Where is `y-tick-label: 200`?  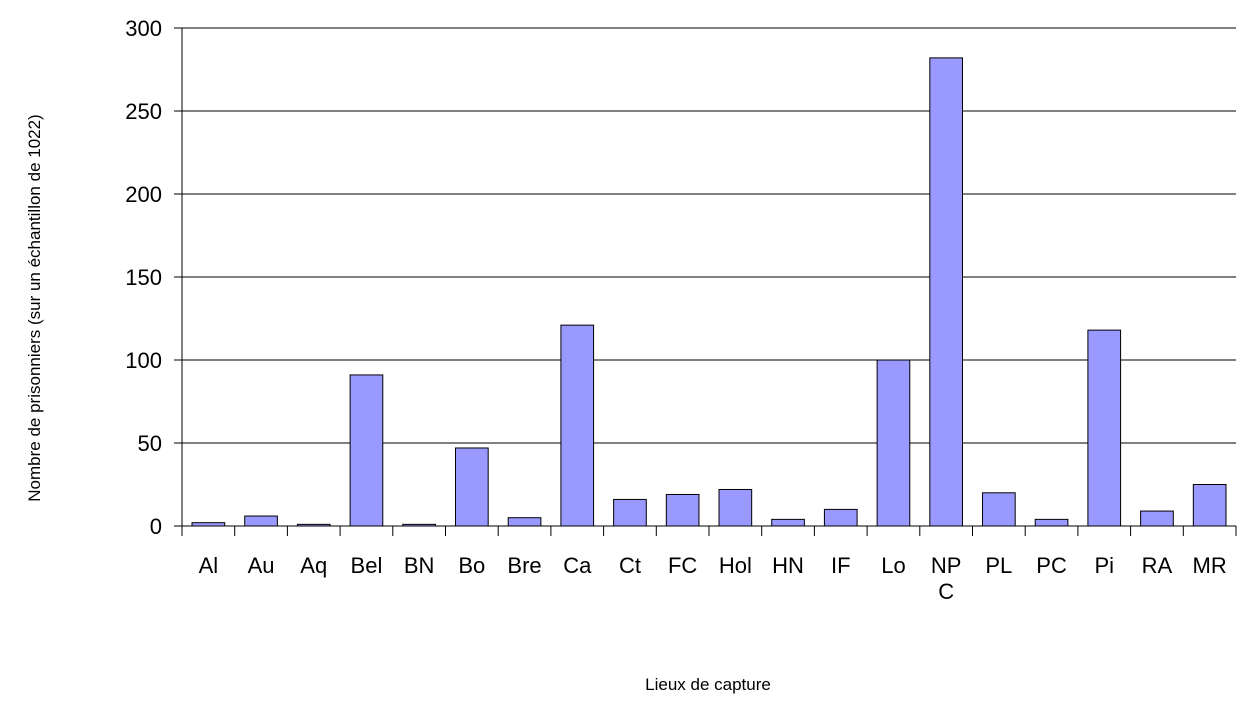
y-tick-label: 200 is located at coordinates (143, 194).